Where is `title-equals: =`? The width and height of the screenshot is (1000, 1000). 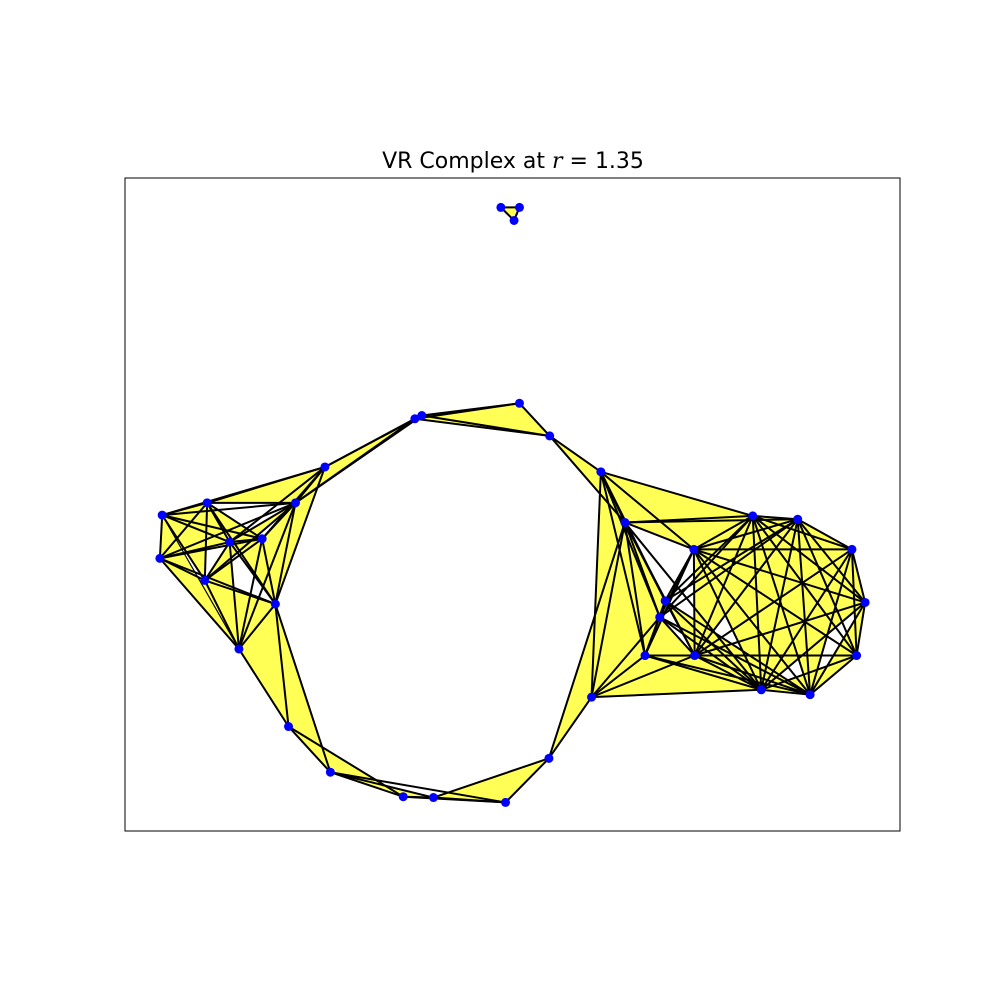 title-equals: = is located at coordinates (579, 161).